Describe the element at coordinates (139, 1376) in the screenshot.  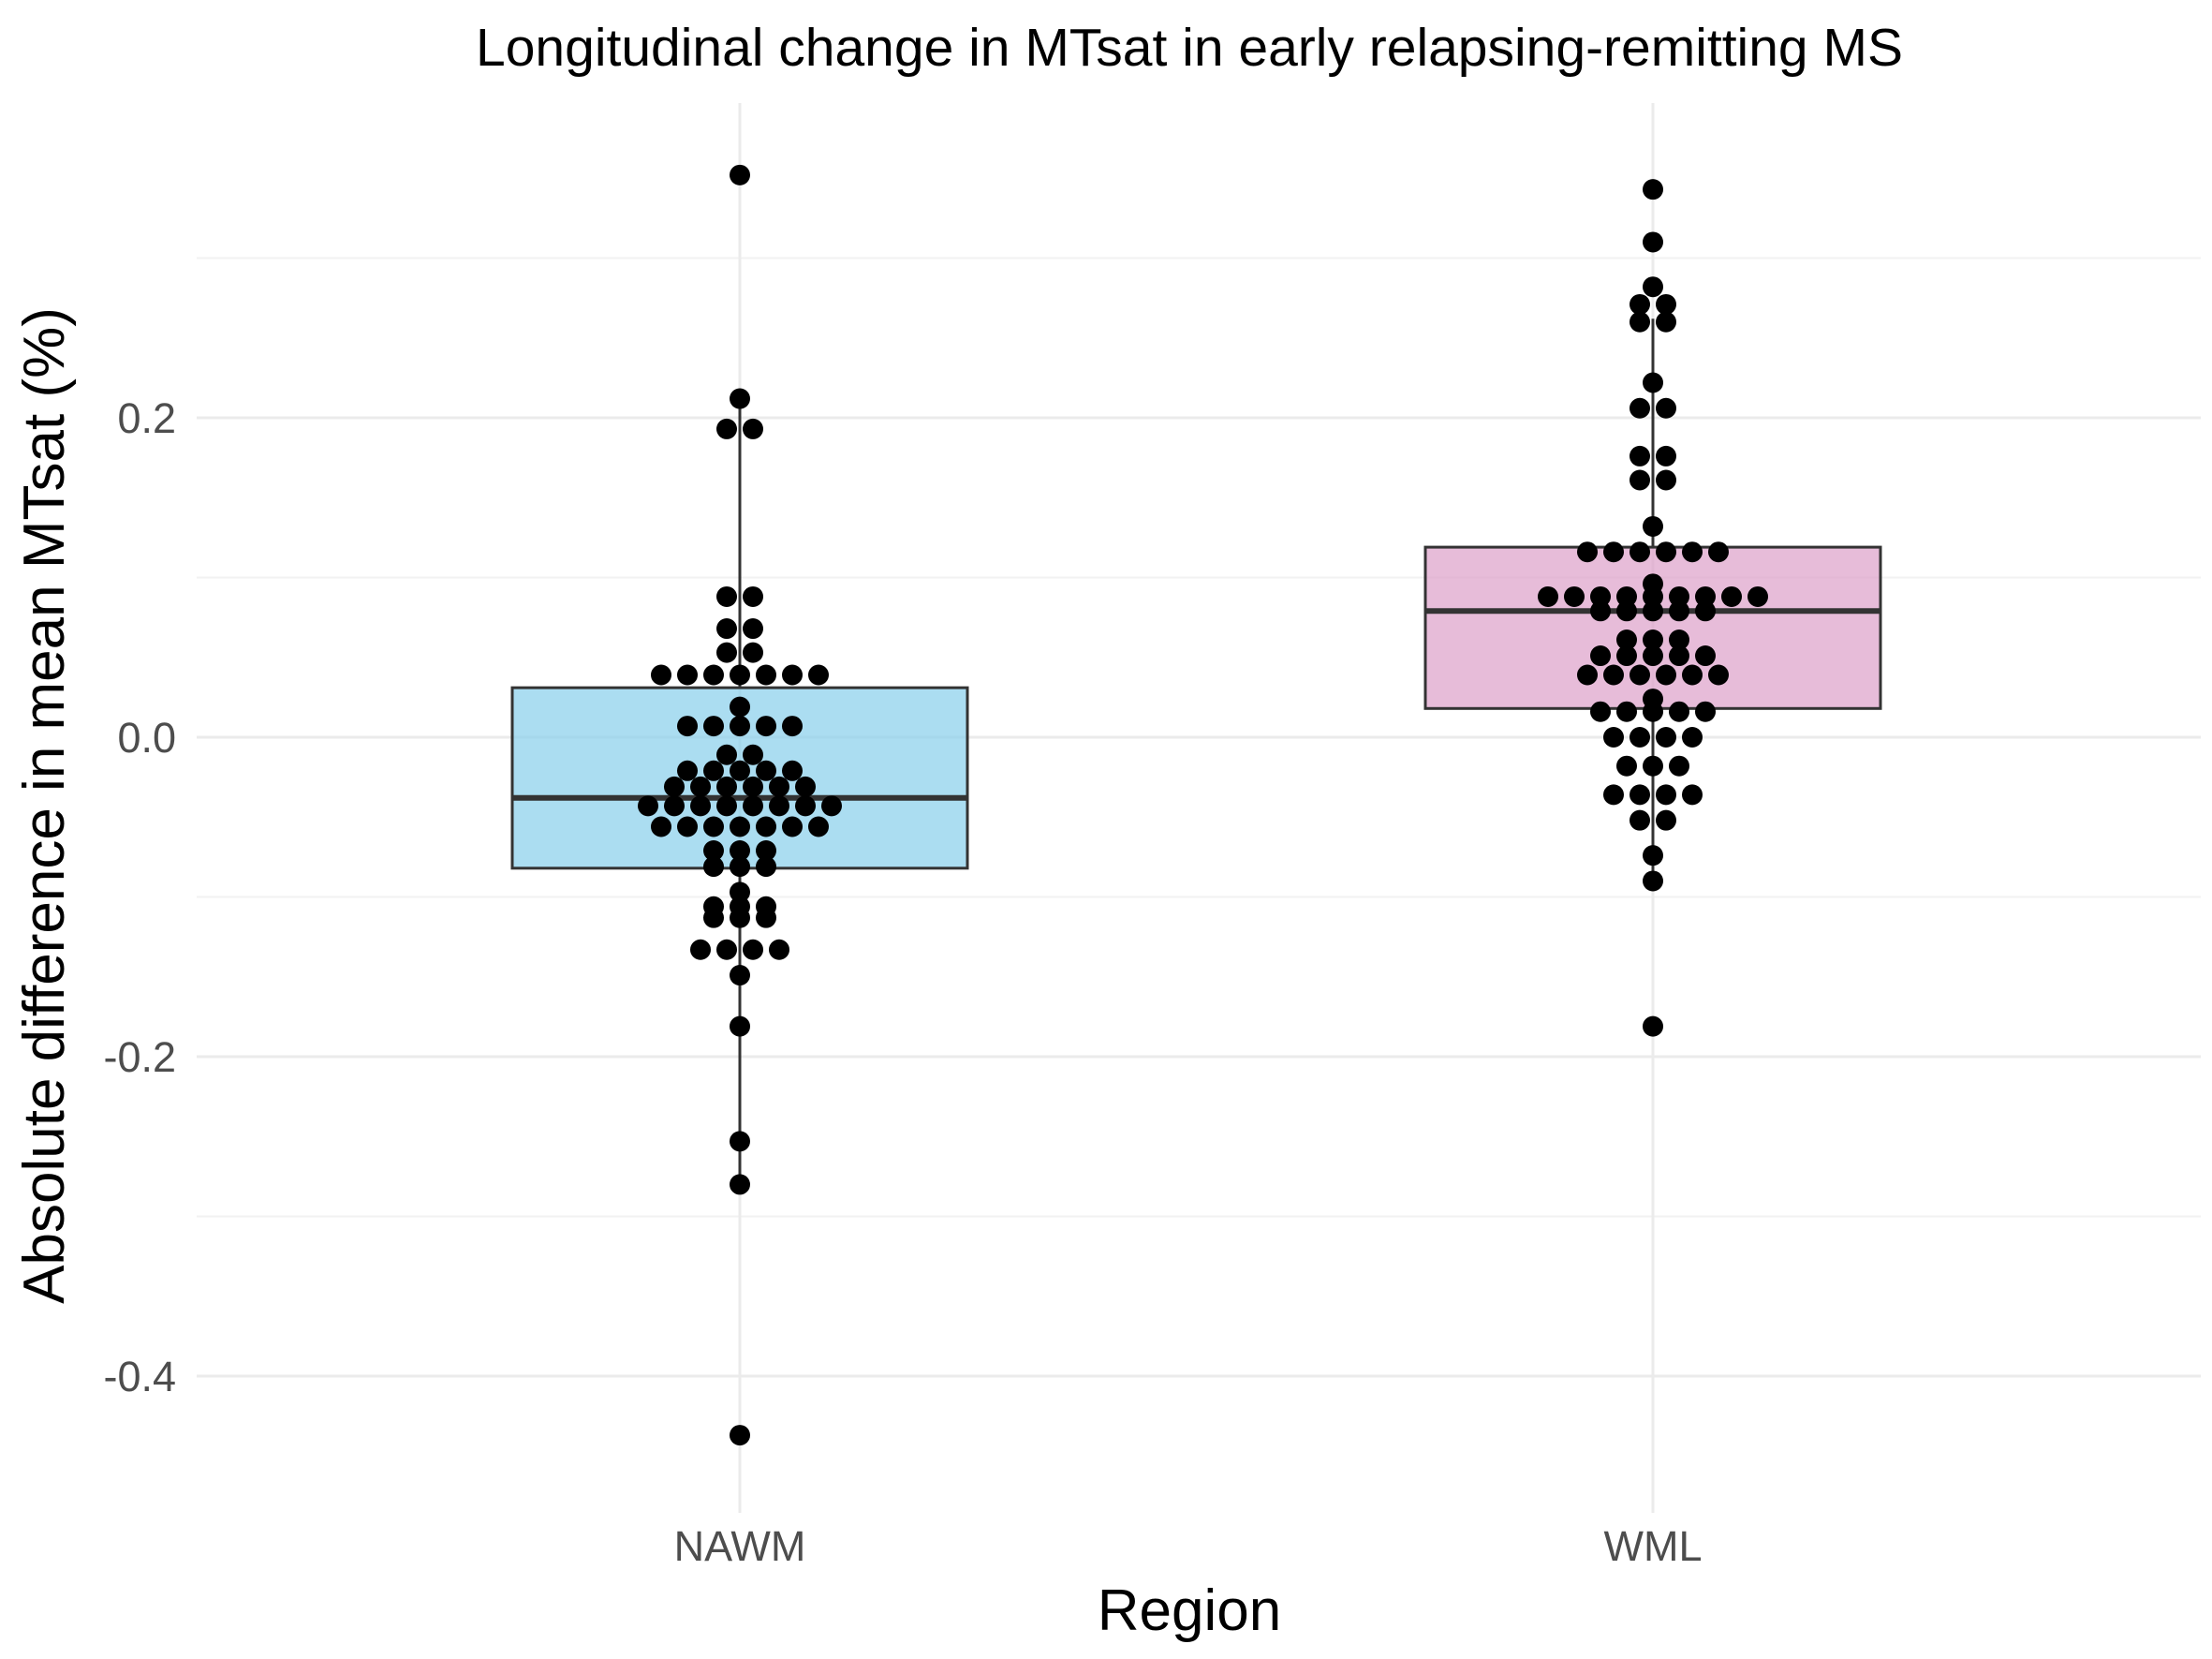
I see `y-tick-label: -0.4` at that location.